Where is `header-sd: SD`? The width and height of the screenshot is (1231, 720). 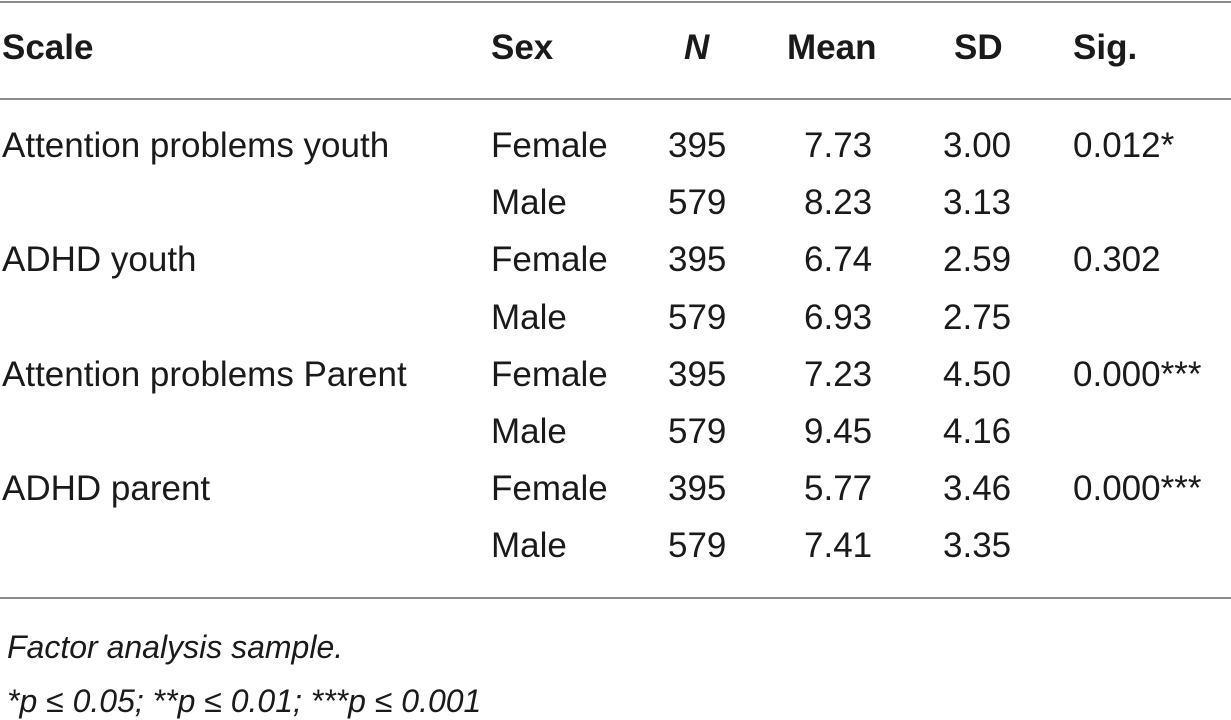 header-sd: SD is located at coordinates (978, 47).